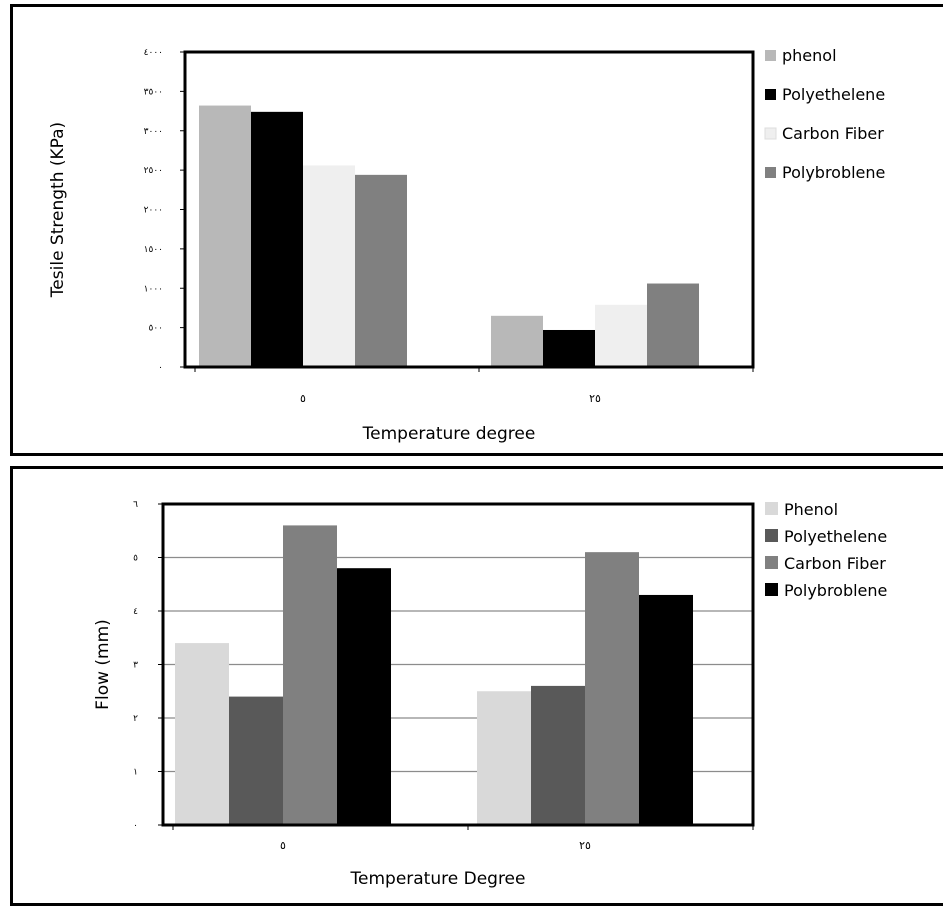  Describe the element at coordinates (155, 329) in the screenshot. I see `y-tick-label: ٥٠٠` at that location.